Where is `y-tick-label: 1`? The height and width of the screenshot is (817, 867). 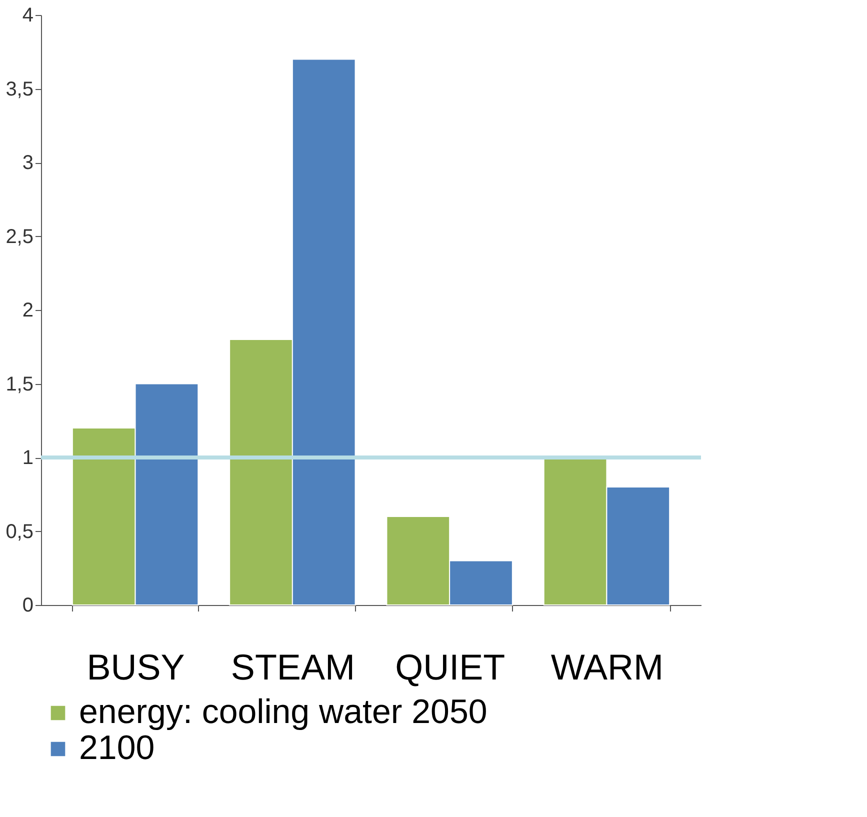 y-tick-label: 1 is located at coordinates (28, 458).